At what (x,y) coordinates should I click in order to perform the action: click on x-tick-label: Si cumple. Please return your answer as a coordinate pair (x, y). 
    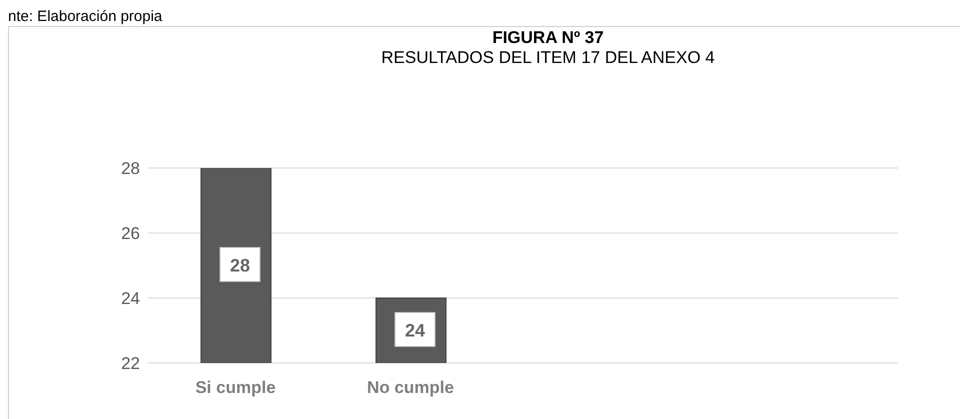
    Looking at the image, I should click on (235, 388).